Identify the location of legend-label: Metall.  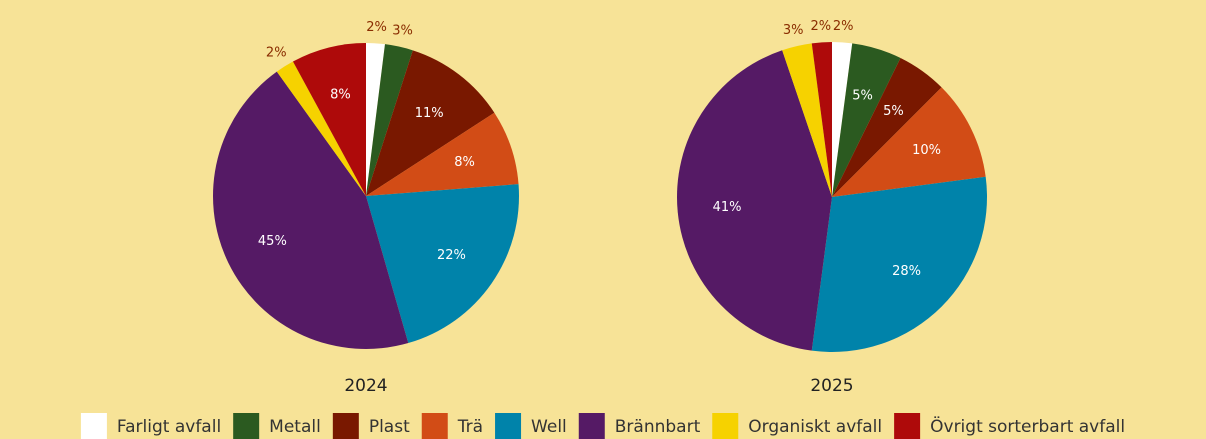
(295, 427).